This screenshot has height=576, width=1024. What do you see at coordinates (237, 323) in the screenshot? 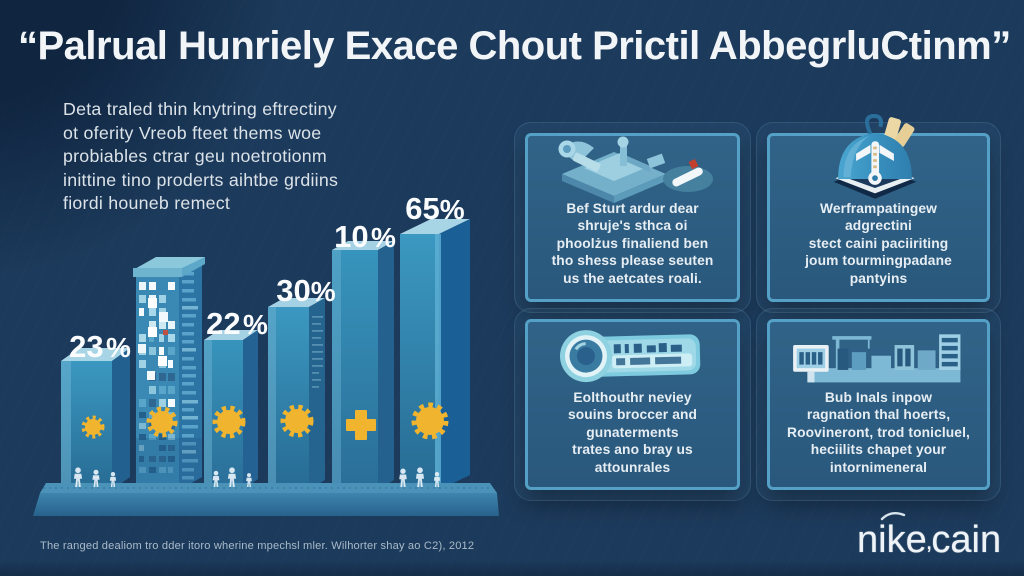
I see `svg-text: 22 %` at bounding box center [237, 323].